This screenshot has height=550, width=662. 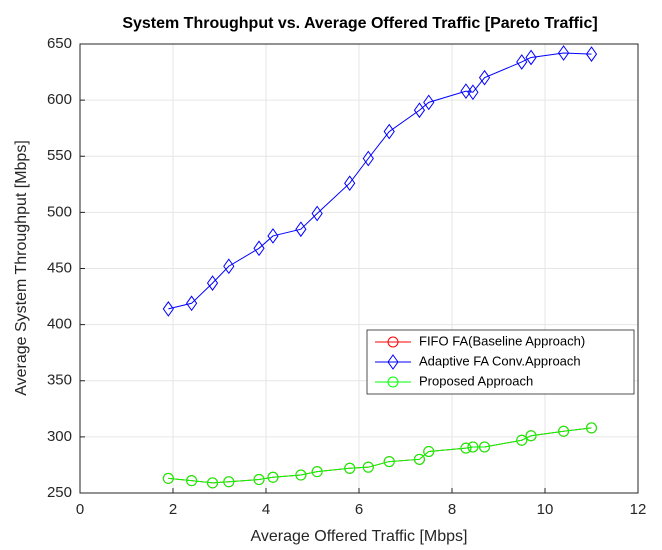 I want to click on y-tick-label: 300, so click(x=59, y=436).